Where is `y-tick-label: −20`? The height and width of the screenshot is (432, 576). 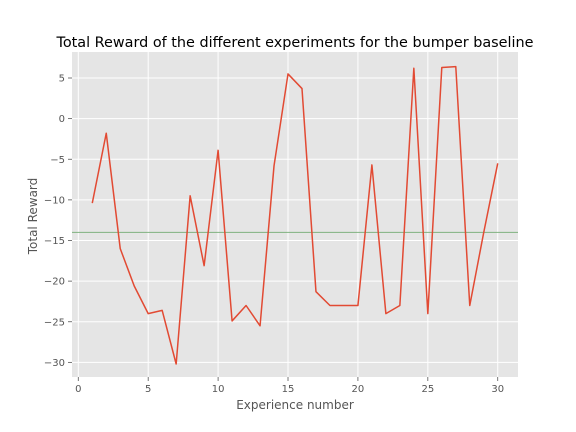 y-tick-label: −20 is located at coordinates (54, 282).